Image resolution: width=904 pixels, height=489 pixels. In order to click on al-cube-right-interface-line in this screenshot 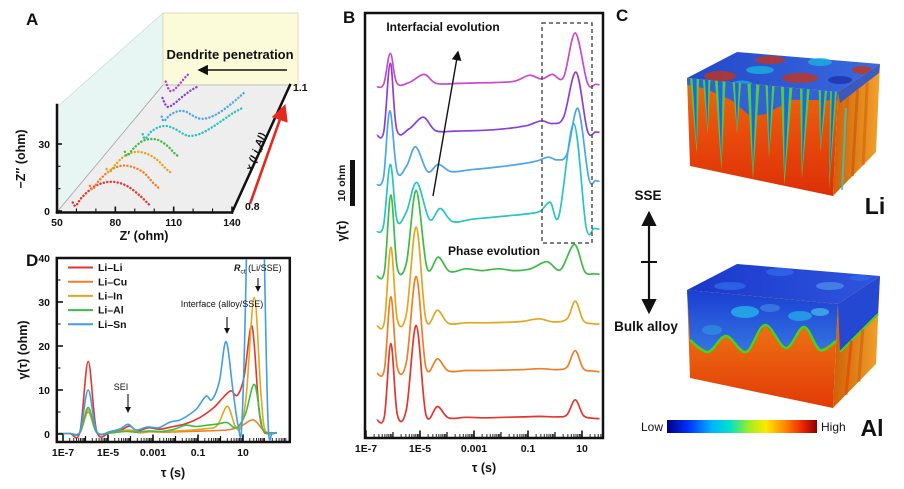, I will do `click(859, 333)`.